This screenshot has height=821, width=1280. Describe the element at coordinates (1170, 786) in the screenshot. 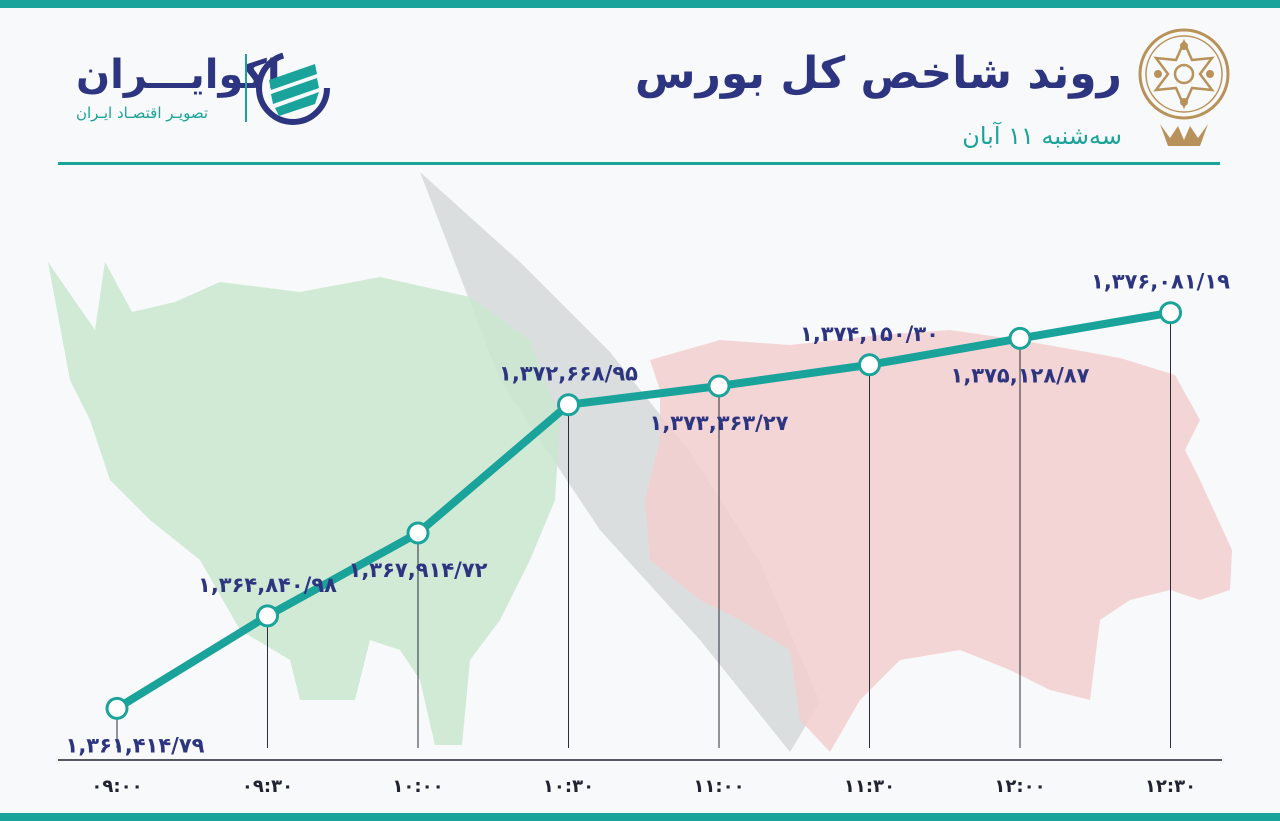

I see `x-tick-label: ۱۲:۳۰` at that location.